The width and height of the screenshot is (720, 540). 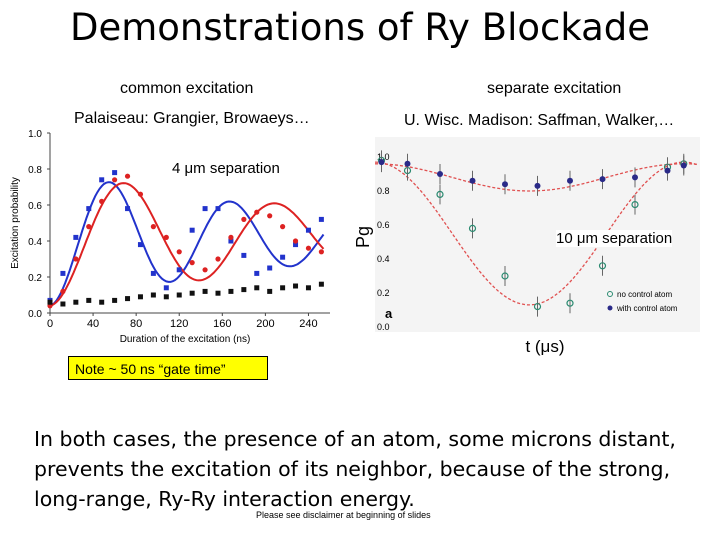 What do you see at coordinates (383, 259) in the screenshot?
I see `right-y-tick-label: 0.4` at bounding box center [383, 259].